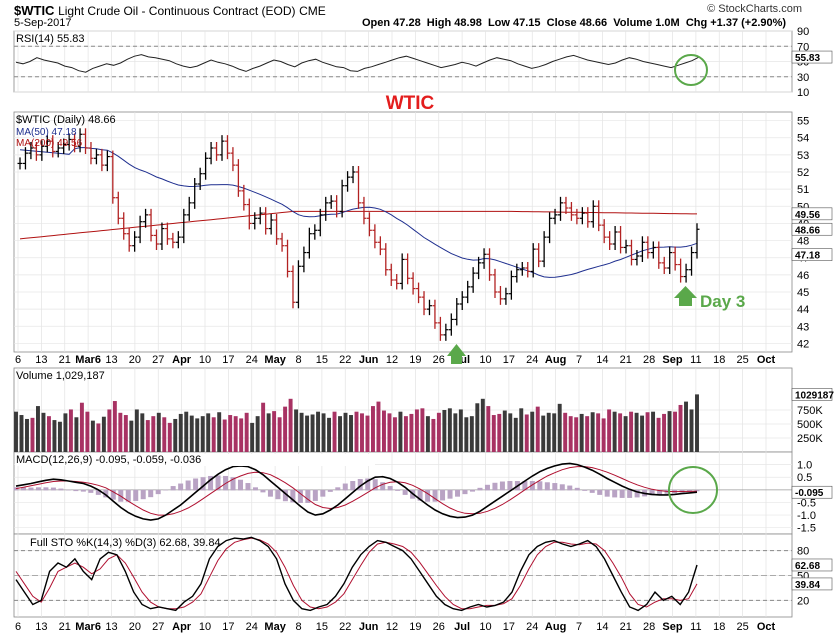  What do you see at coordinates (695, 360) in the screenshot?
I see `x-tick-label-top: 11` at bounding box center [695, 360].